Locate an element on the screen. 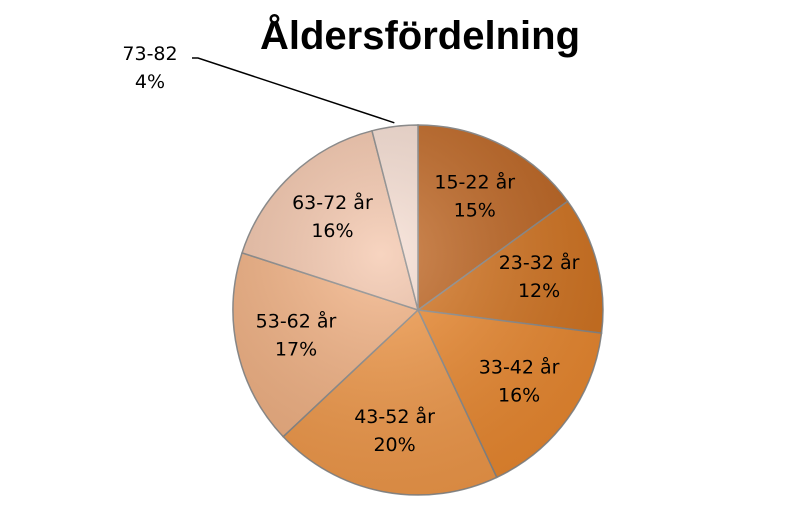 This screenshot has width=800, height=530. slice-category-label: 53-62 år is located at coordinates (296, 320).